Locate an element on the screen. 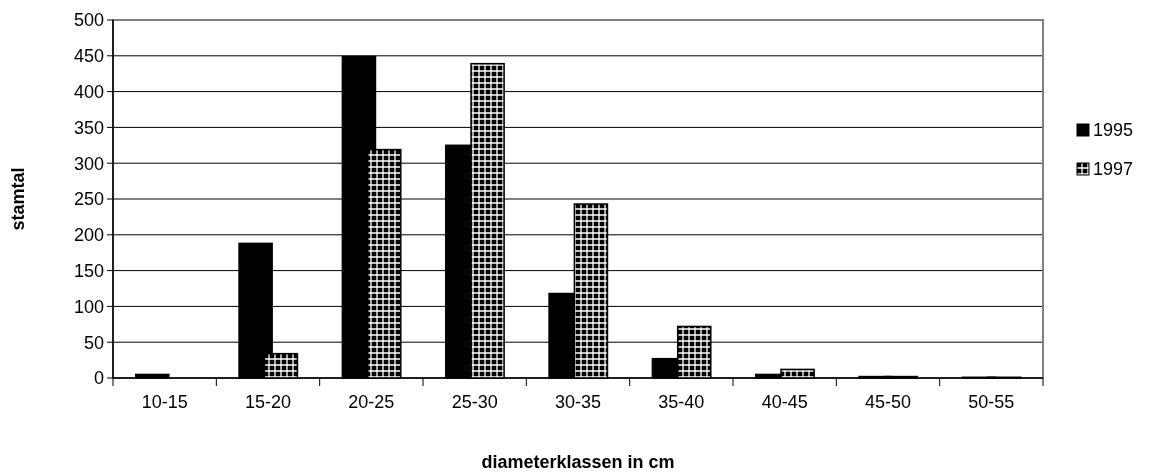 The image size is (1166, 476). legend-label: 1997 is located at coordinates (1113, 169).